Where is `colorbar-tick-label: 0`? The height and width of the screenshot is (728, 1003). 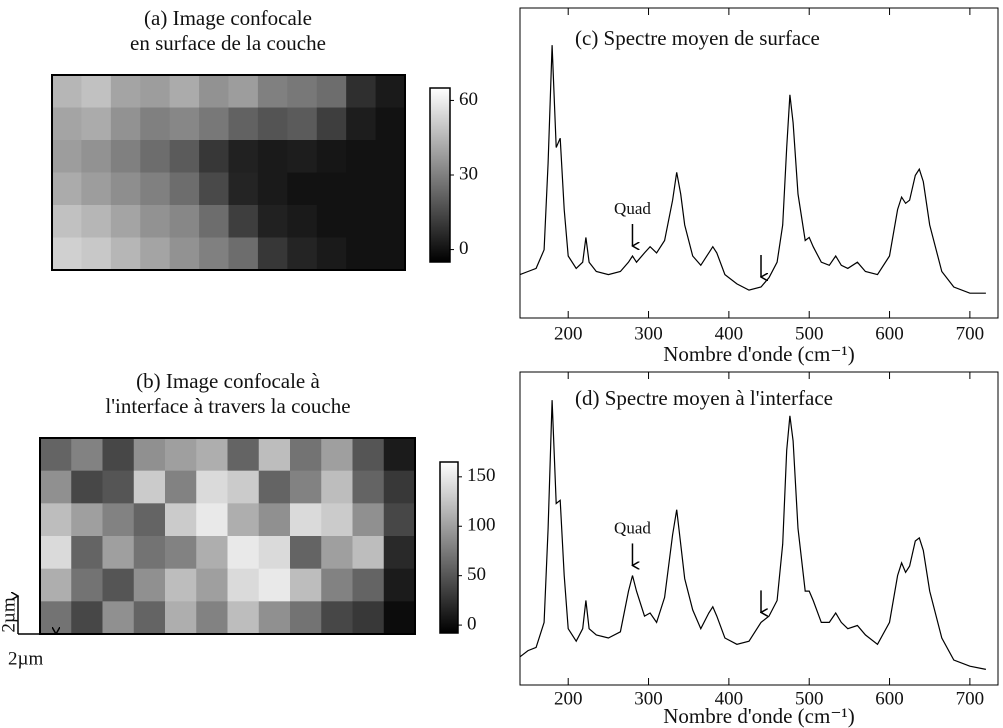 colorbar-tick-label: 0 is located at coordinates (472, 623).